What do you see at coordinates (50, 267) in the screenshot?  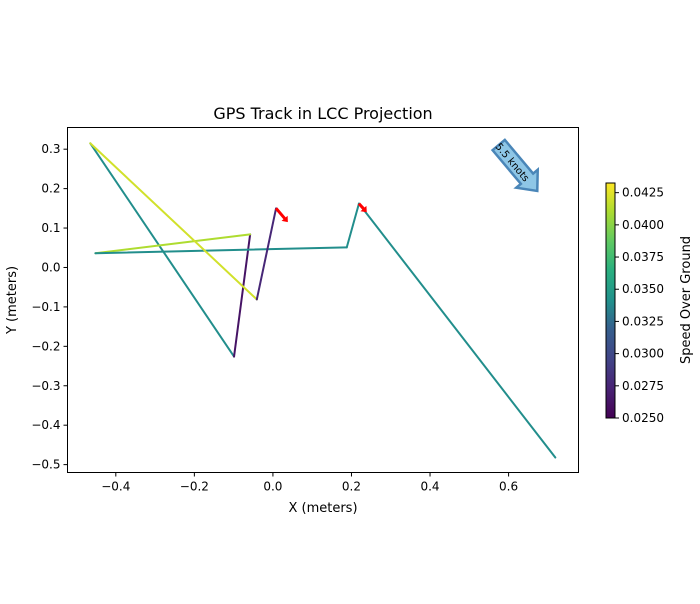 I see `y-tick-label: 0.0` at bounding box center [50, 267].